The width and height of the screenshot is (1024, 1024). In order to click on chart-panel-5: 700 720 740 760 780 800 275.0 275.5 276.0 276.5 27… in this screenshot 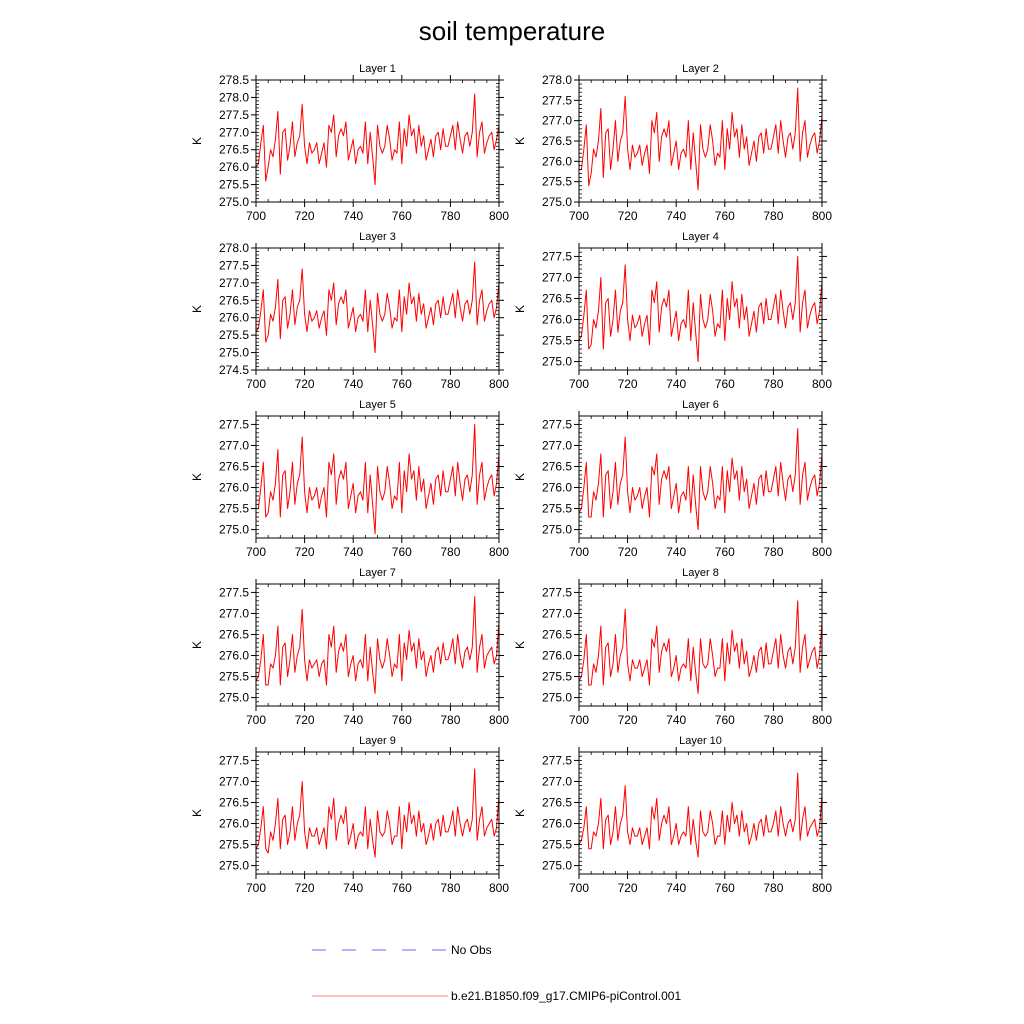, I will do `click(349, 479)`.